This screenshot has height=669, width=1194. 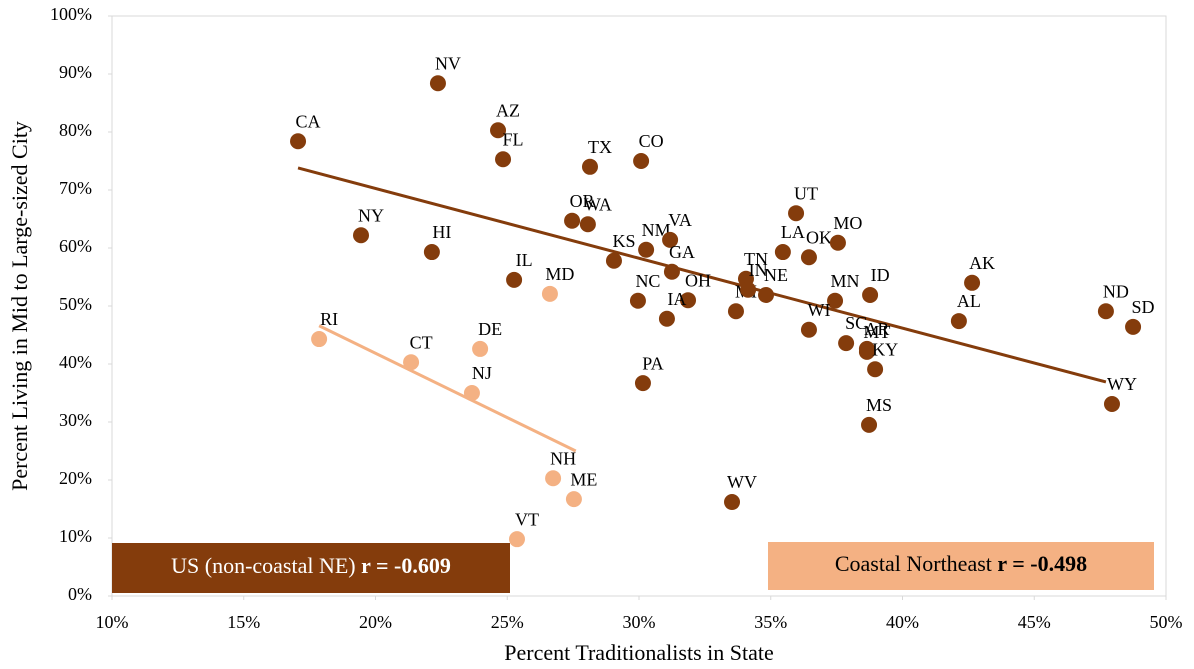 What do you see at coordinates (1143, 307) in the screenshot?
I see `point-label: SD` at bounding box center [1143, 307].